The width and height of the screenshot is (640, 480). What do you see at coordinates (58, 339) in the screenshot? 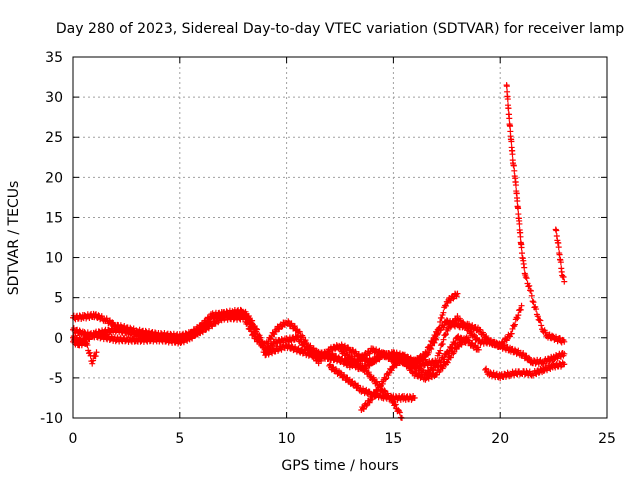
I see `y-tick-label: 0` at bounding box center [58, 339].